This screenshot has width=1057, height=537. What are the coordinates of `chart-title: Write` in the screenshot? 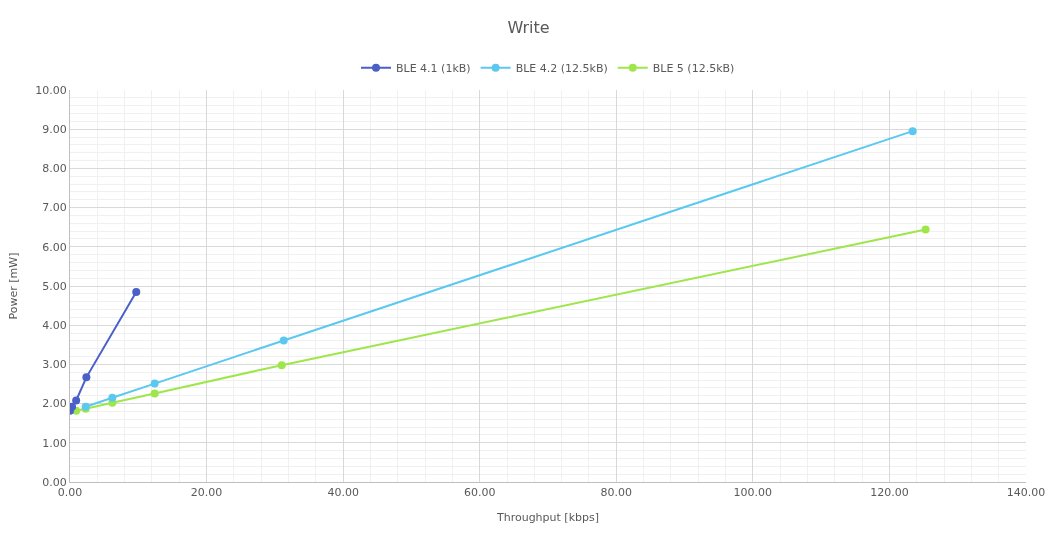 It's located at (528, 27).